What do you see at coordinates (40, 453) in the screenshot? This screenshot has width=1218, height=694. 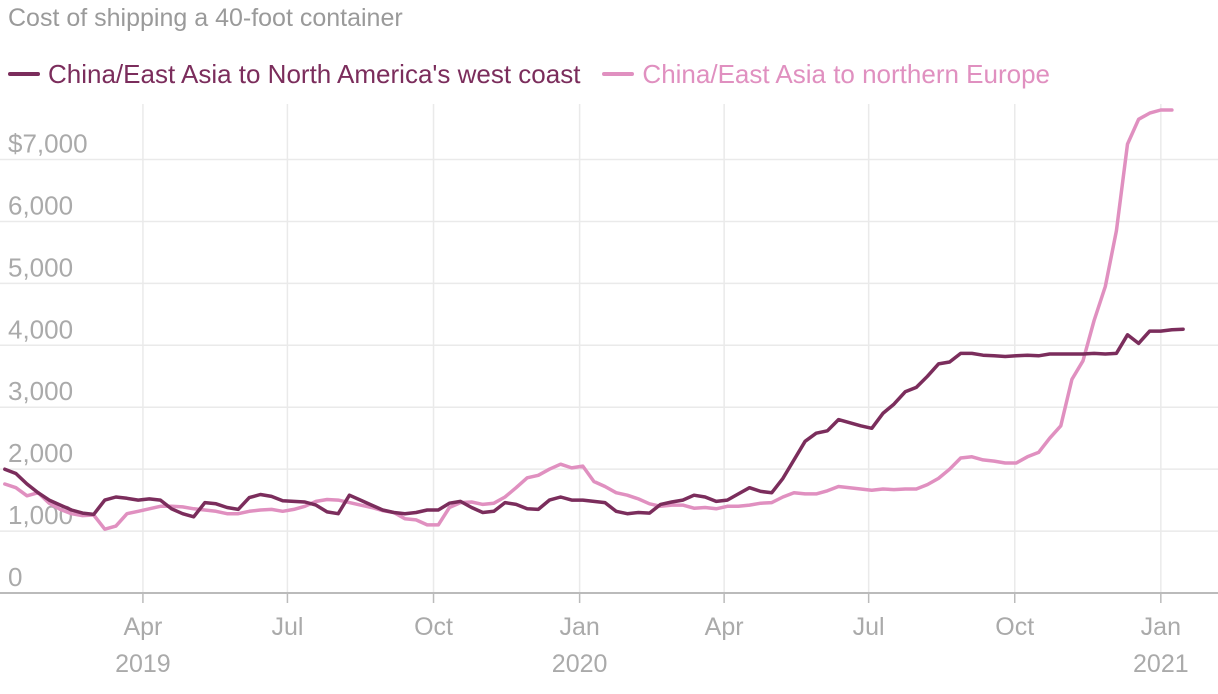 I see `y-tick-label: 2,000` at bounding box center [40, 453].